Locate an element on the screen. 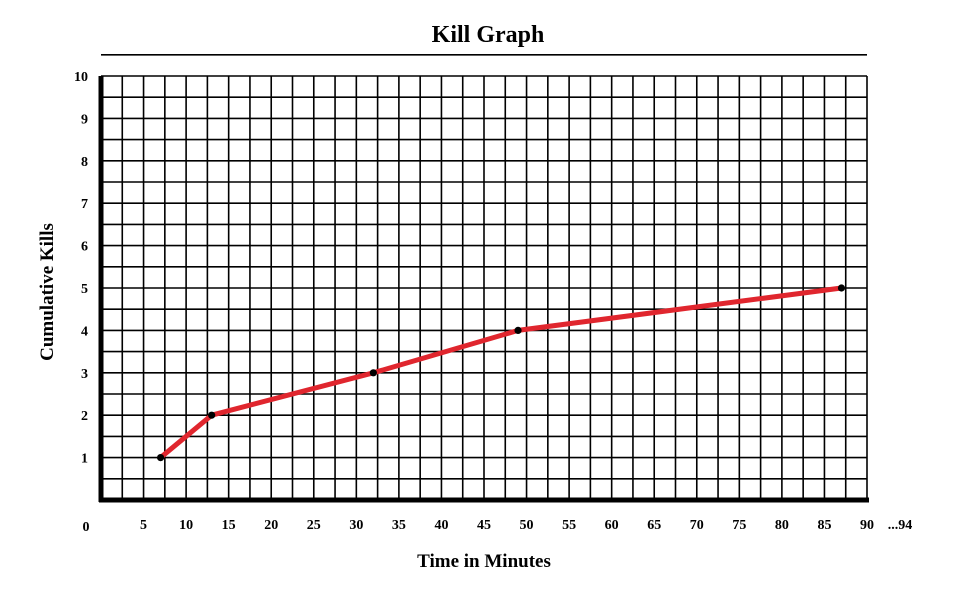 The image size is (965, 593). x-tick-label: 25 is located at coordinates (314, 525).